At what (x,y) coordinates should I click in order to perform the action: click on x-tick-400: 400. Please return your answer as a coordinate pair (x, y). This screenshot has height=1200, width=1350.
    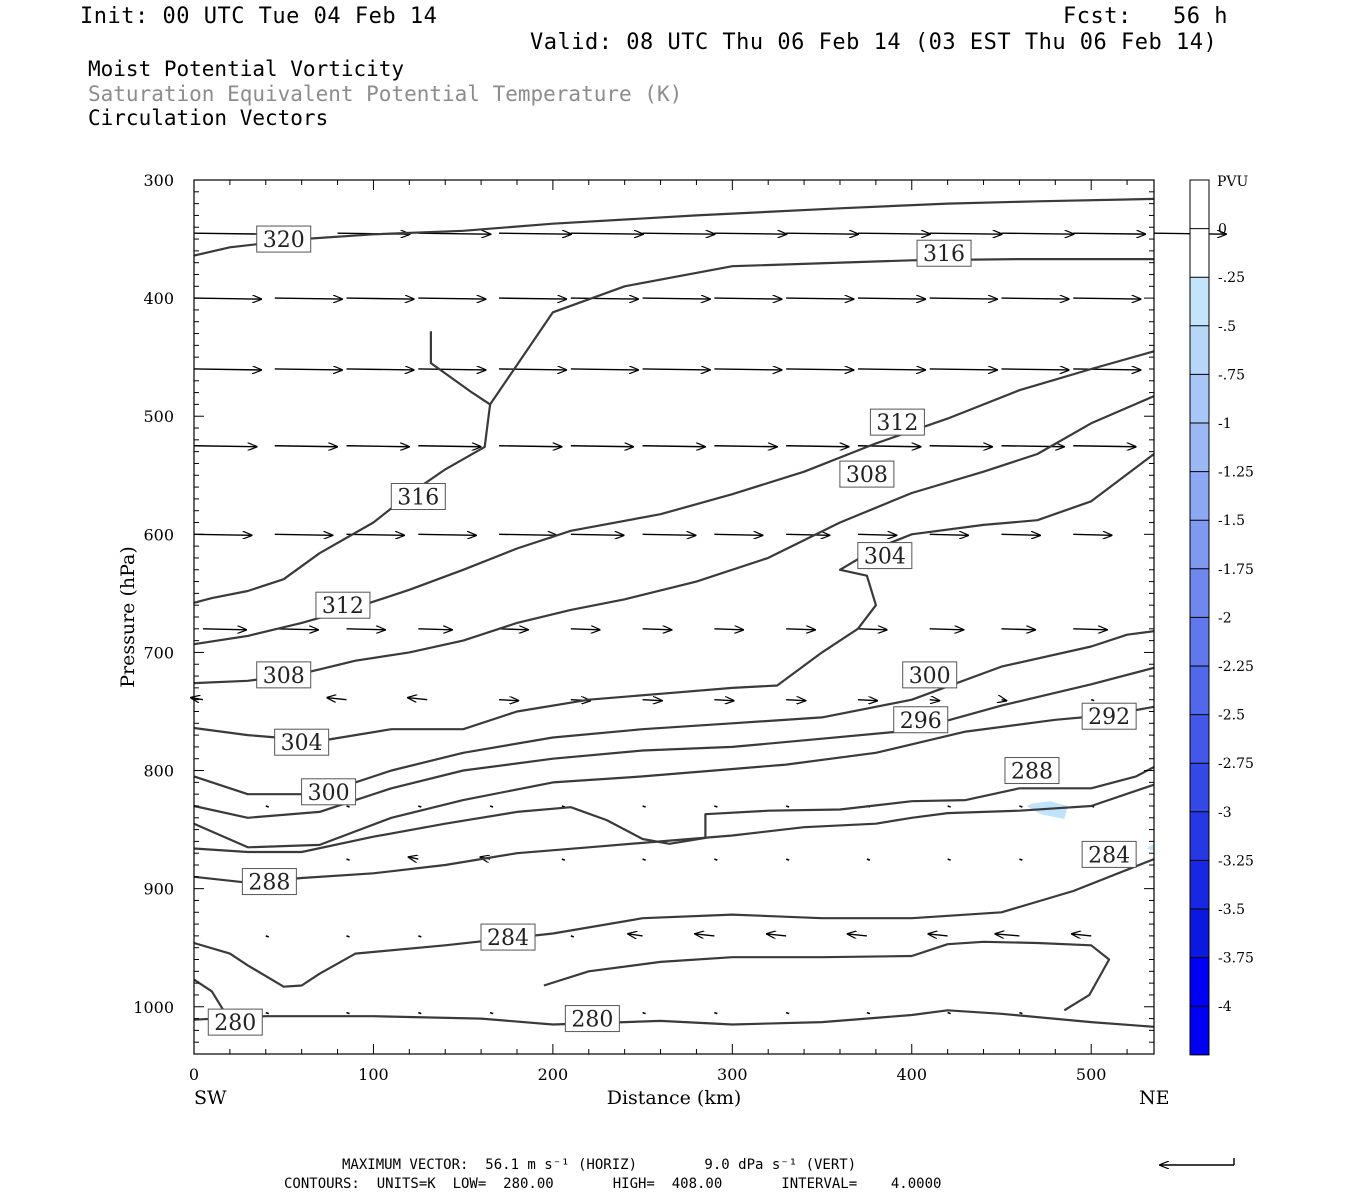
    Looking at the image, I should click on (911, 1074).